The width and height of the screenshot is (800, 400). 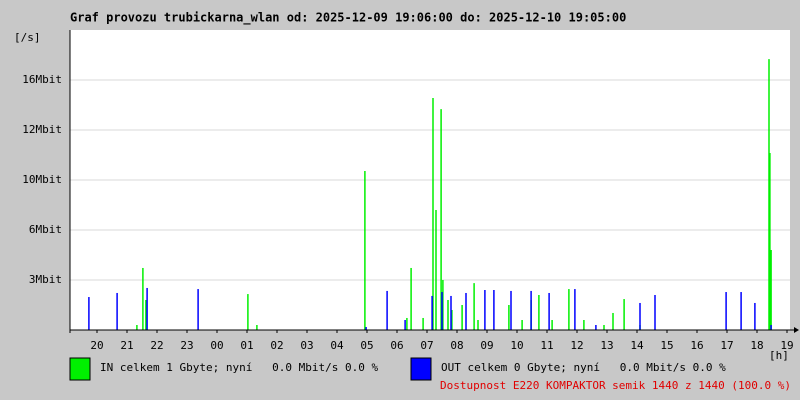 What do you see at coordinates (42, 179) in the screenshot?
I see `y-tick-label: 10Mbit` at bounding box center [42, 179].